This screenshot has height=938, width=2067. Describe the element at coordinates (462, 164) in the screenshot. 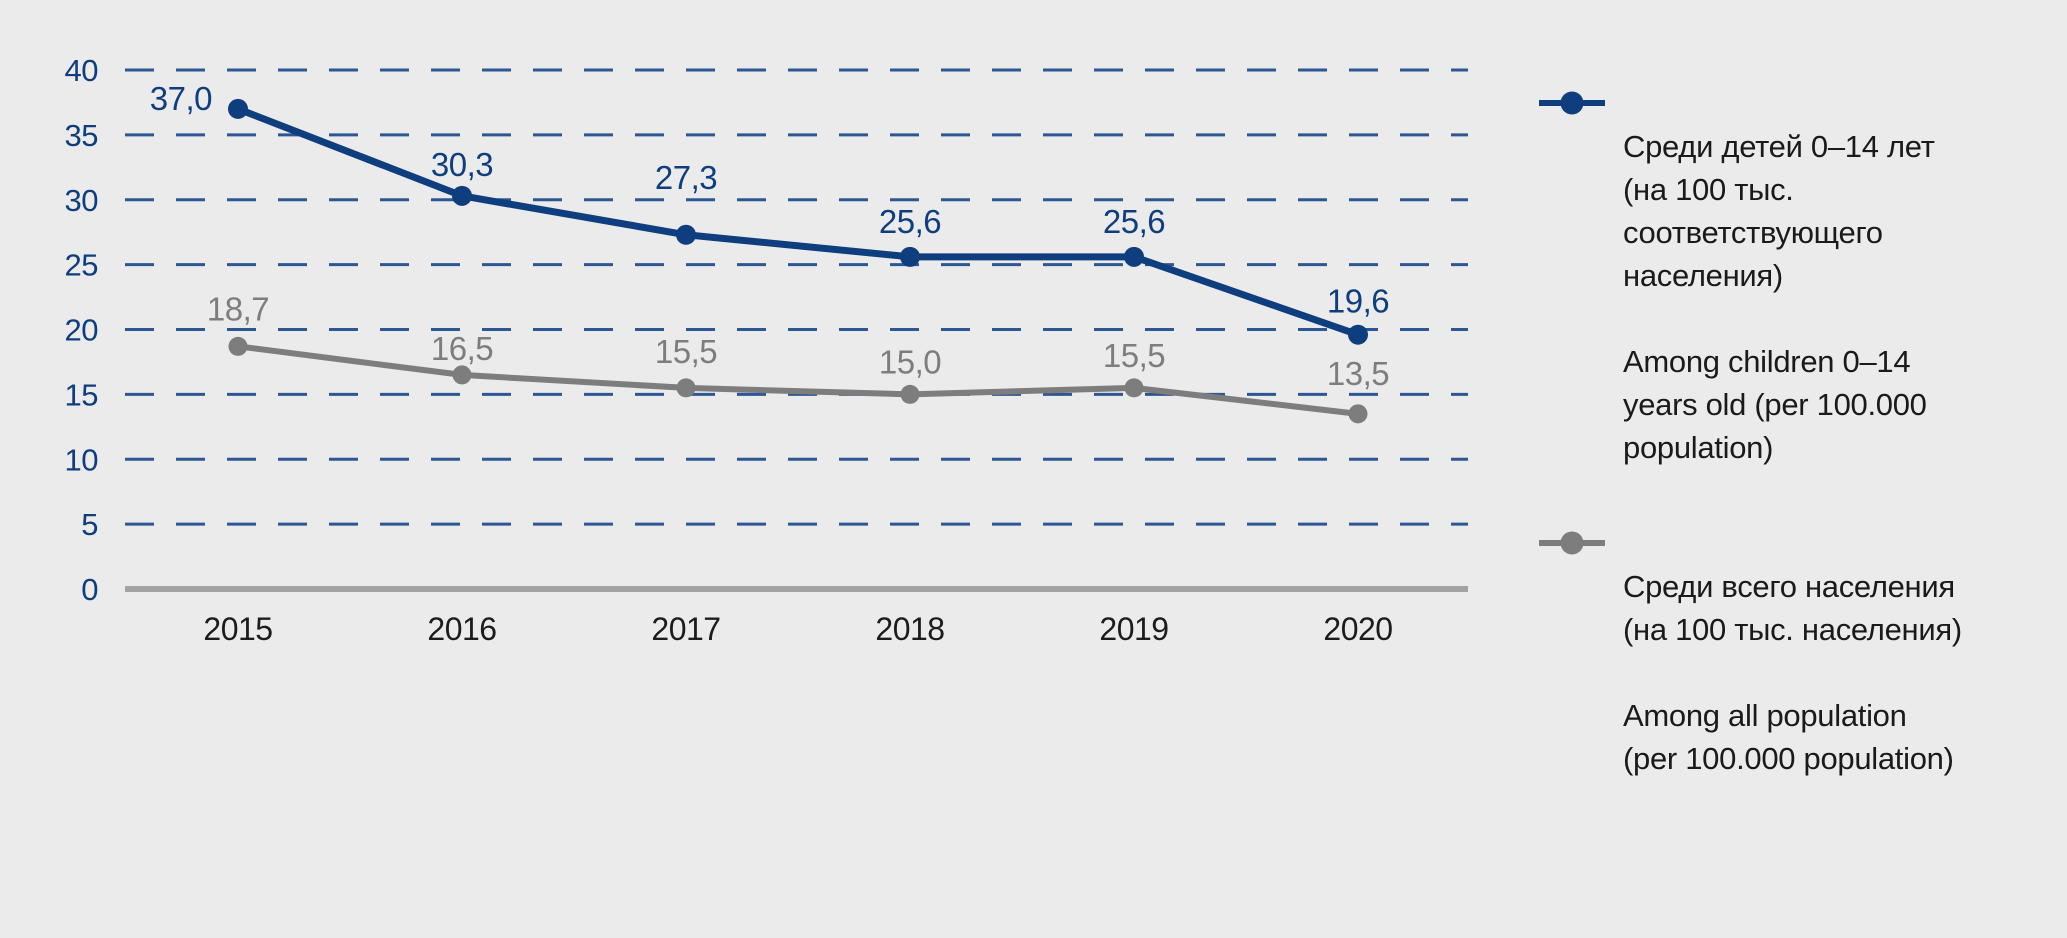

I see `data-label-children-0-14: 30,3` at that location.